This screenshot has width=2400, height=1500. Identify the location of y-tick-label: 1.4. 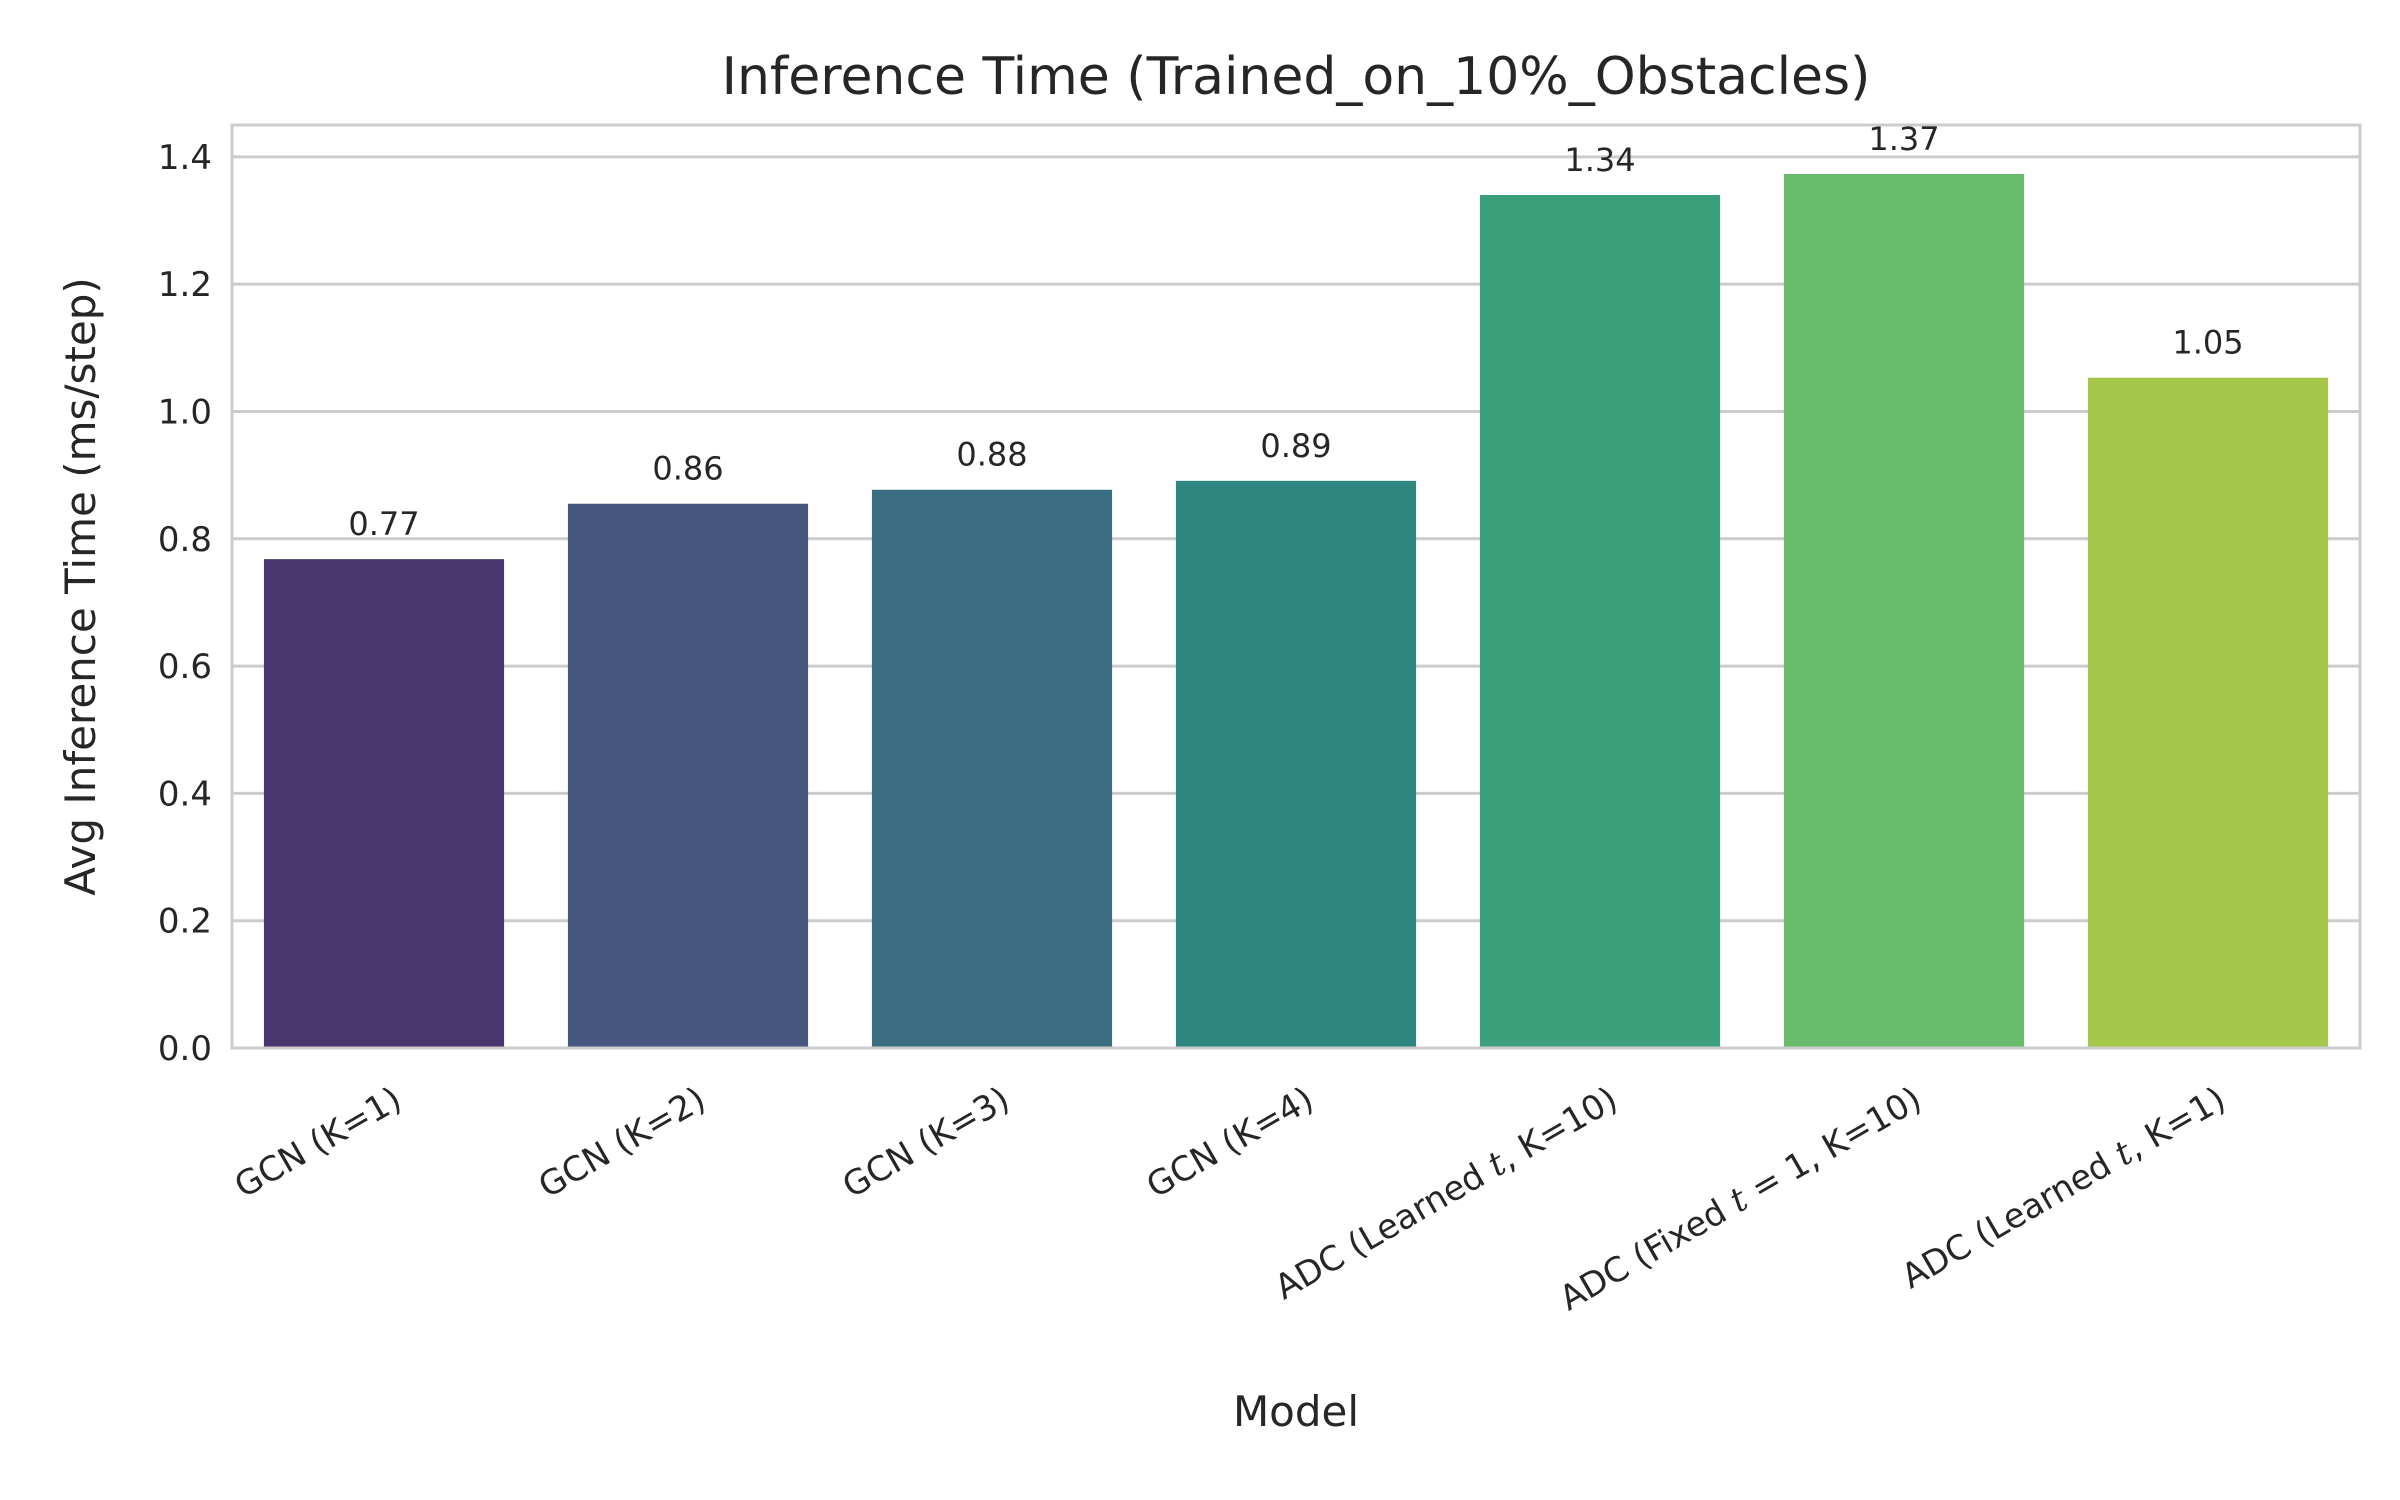
(185, 158).